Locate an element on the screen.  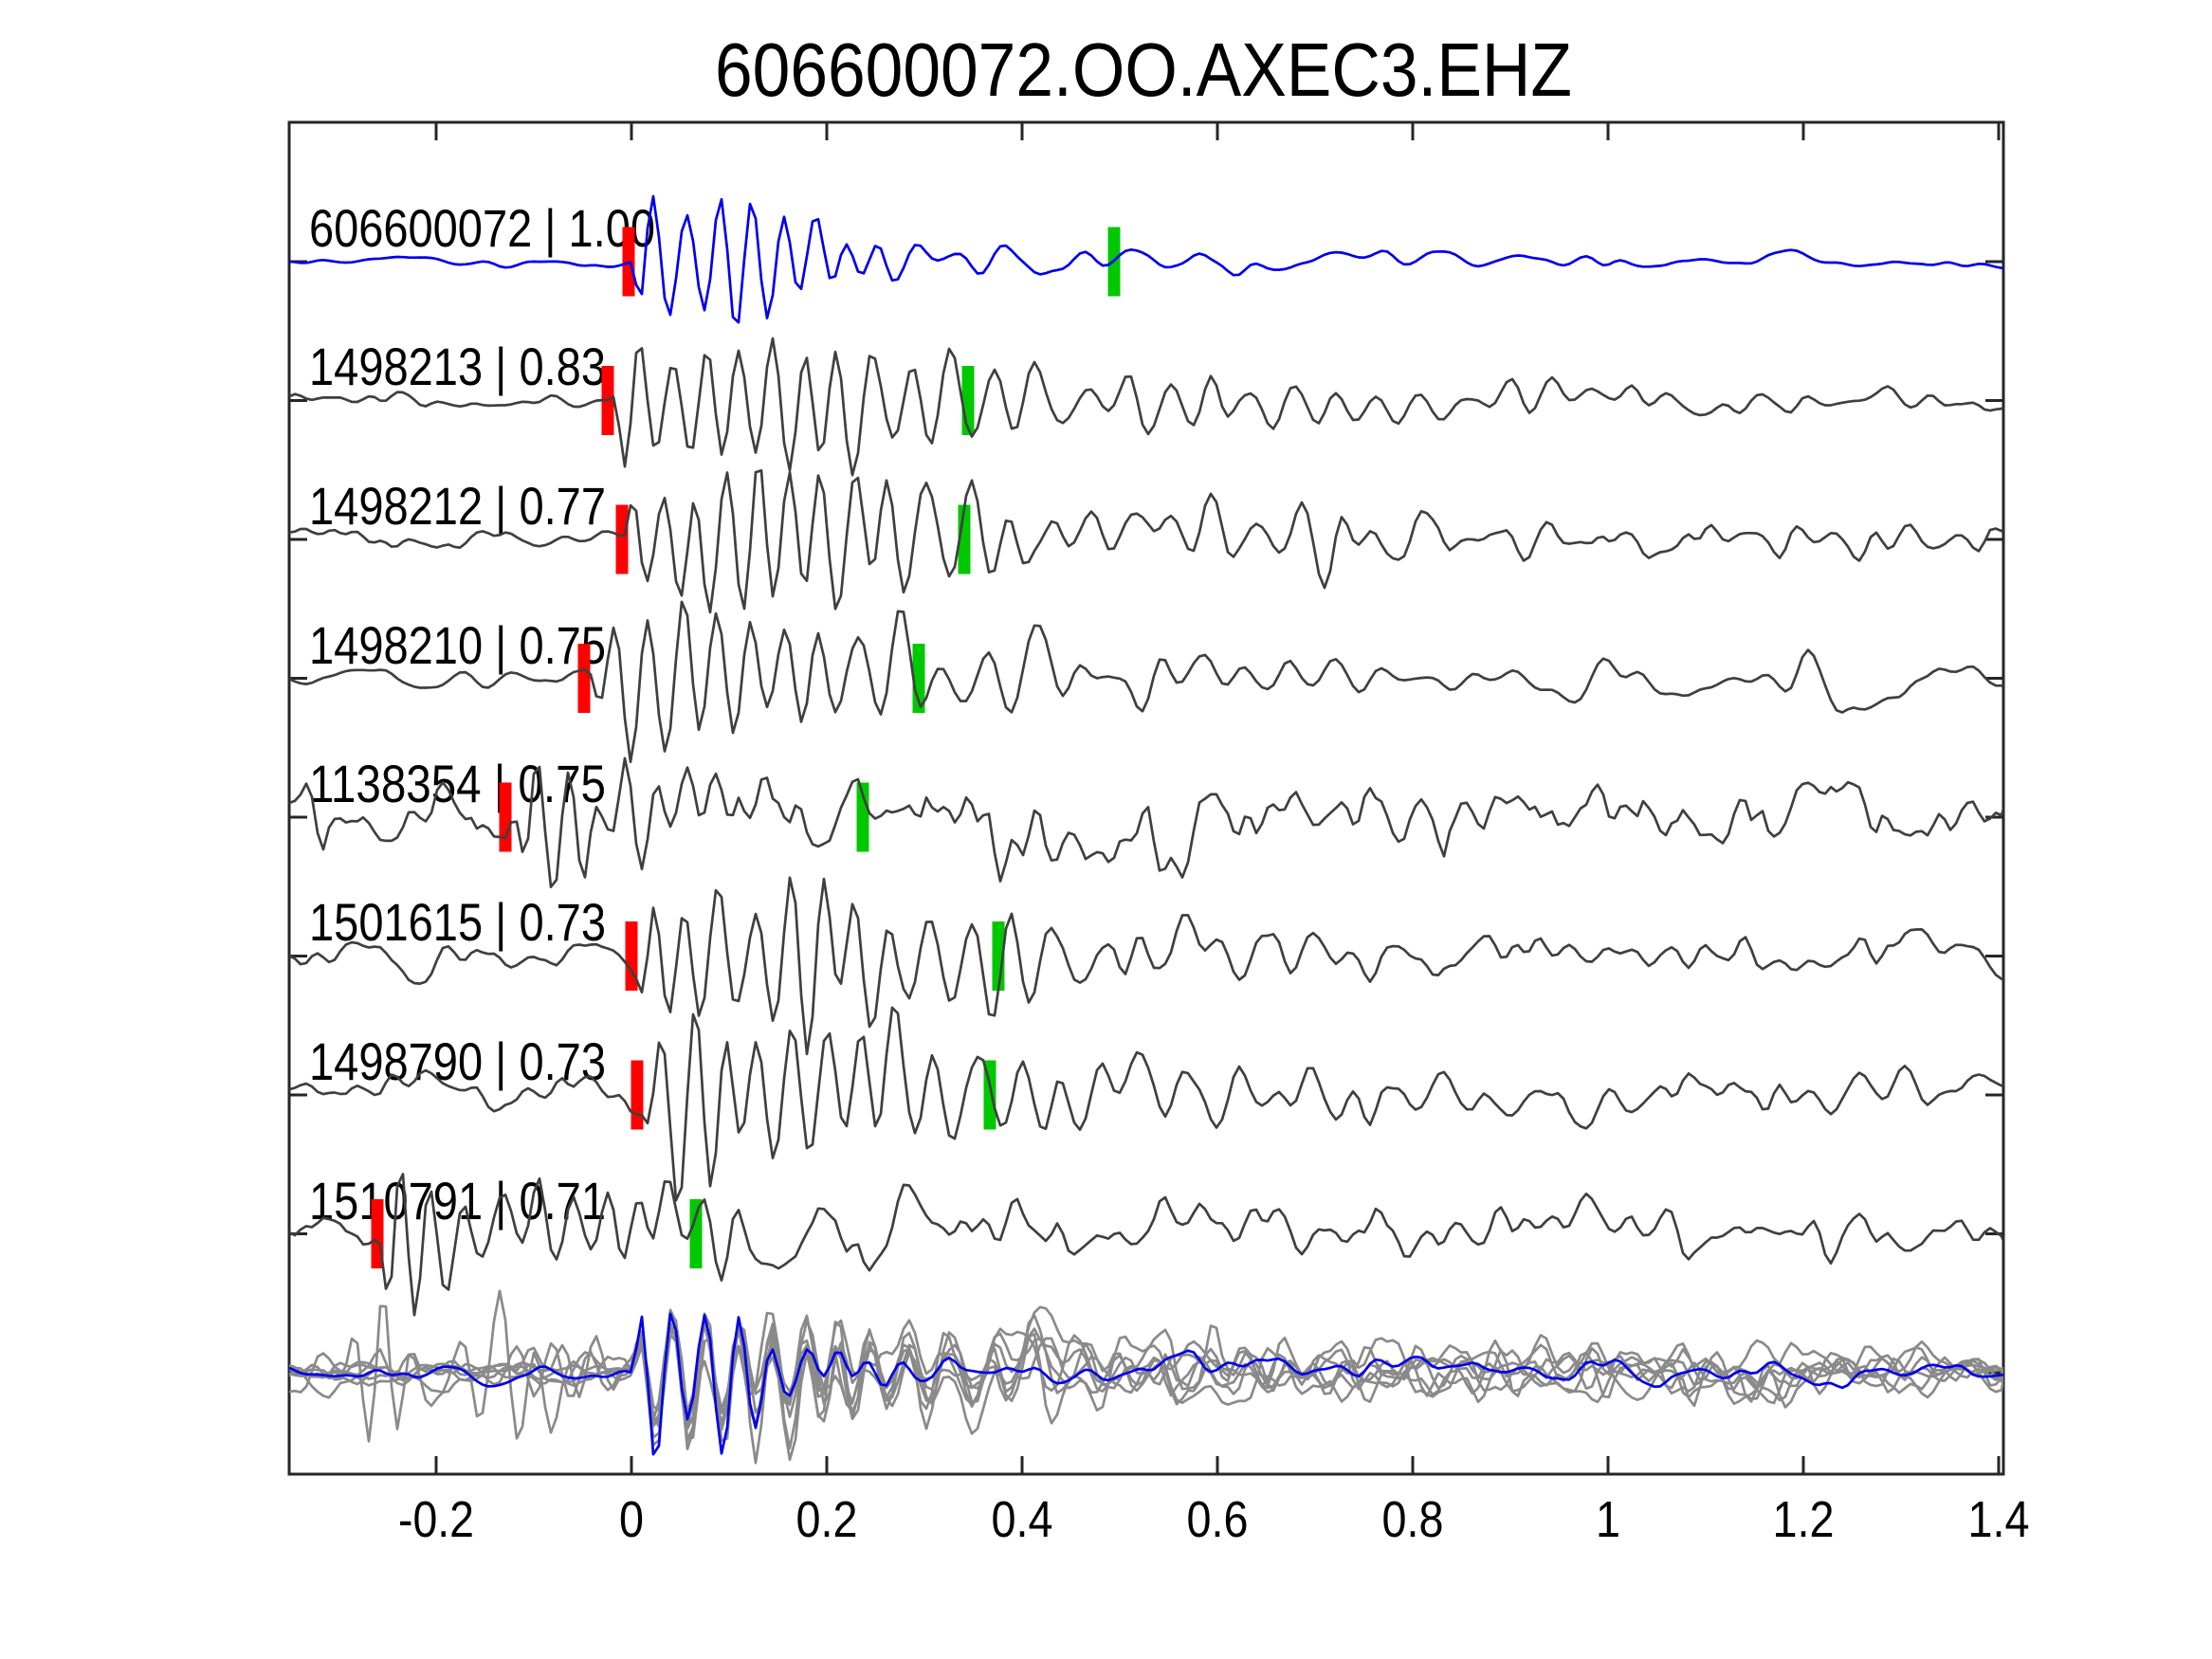
svg-text: 1138354 | 0.75 is located at coordinates (457, 783).